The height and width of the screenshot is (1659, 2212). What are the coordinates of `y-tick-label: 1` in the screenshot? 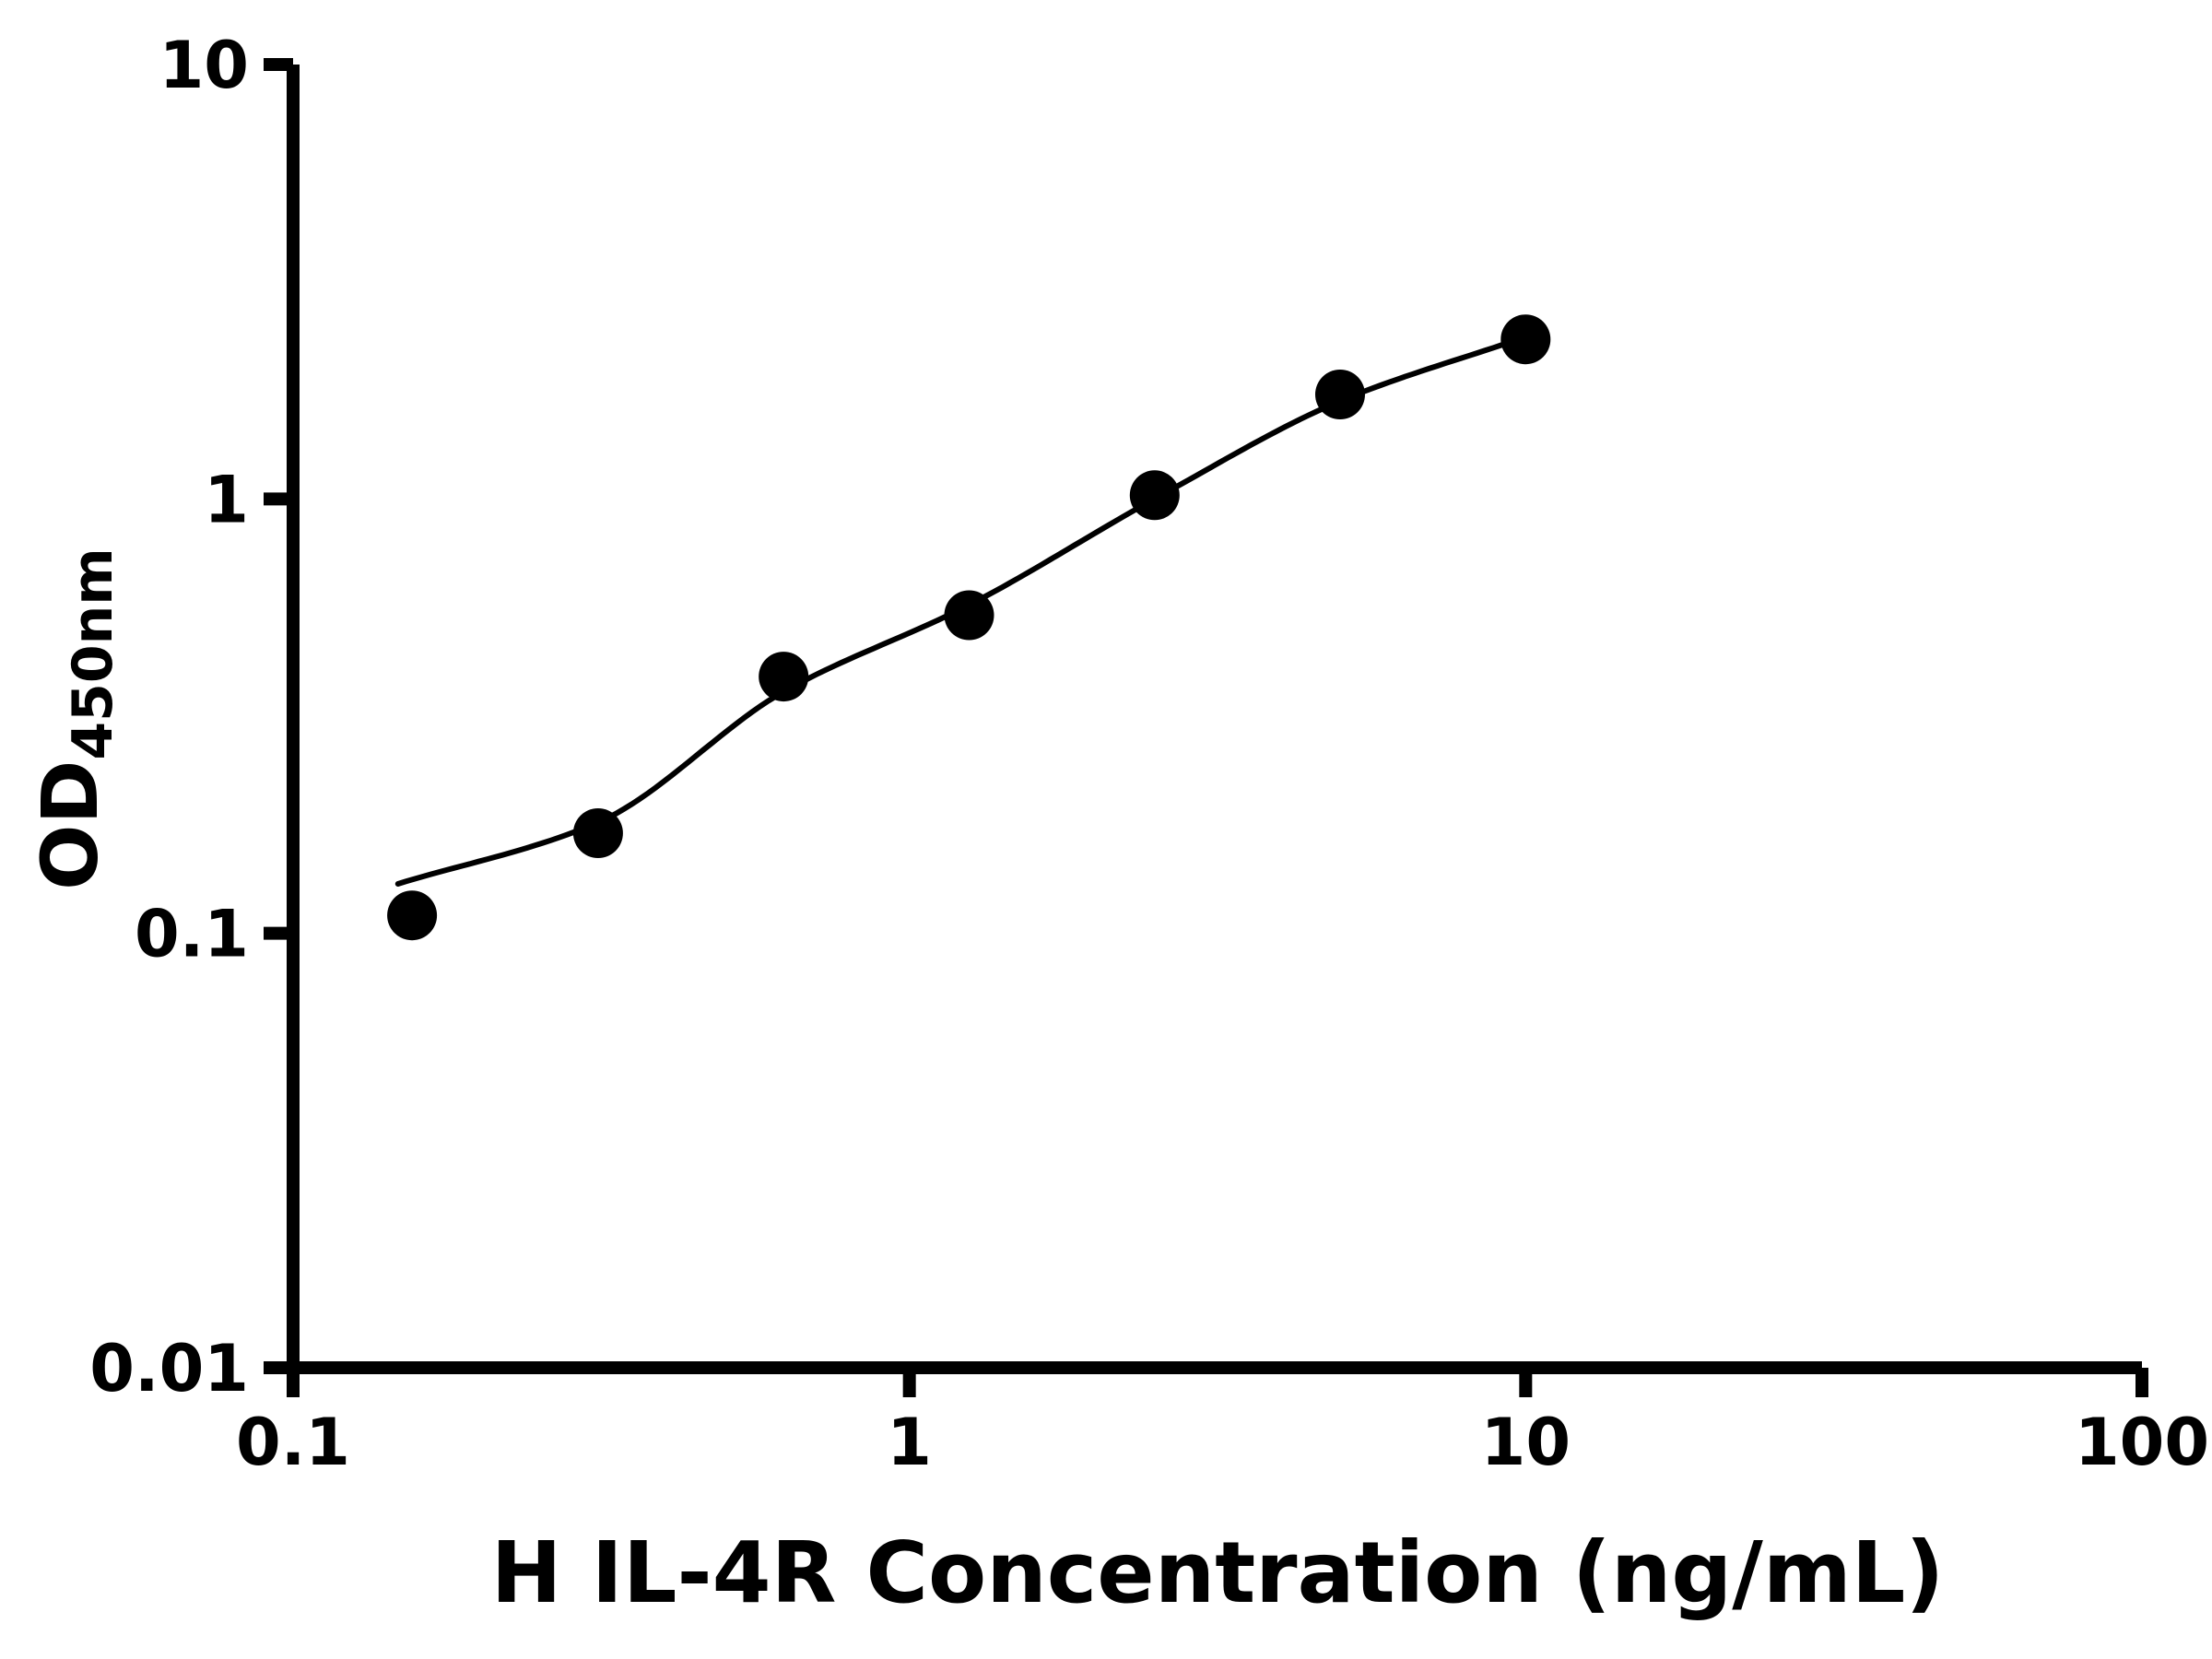 It's located at (226, 499).